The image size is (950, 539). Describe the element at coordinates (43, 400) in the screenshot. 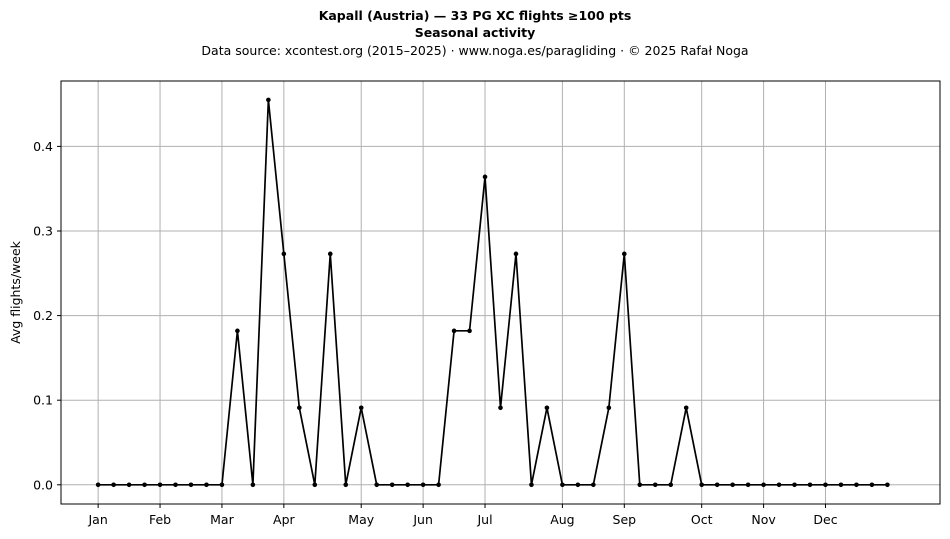

I see `y-tick-label: 0.1` at that location.